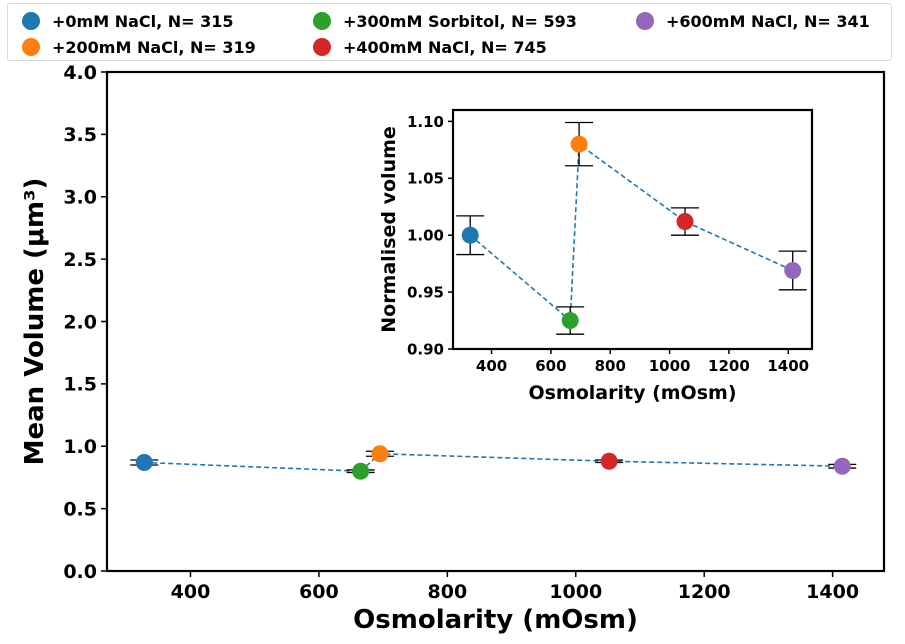 This screenshot has width=905, height=644. What do you see at coordinates (788, 366) in the screenshot?
I see `inset-x-tick-label: 1400` at bounding box center [788, 366].